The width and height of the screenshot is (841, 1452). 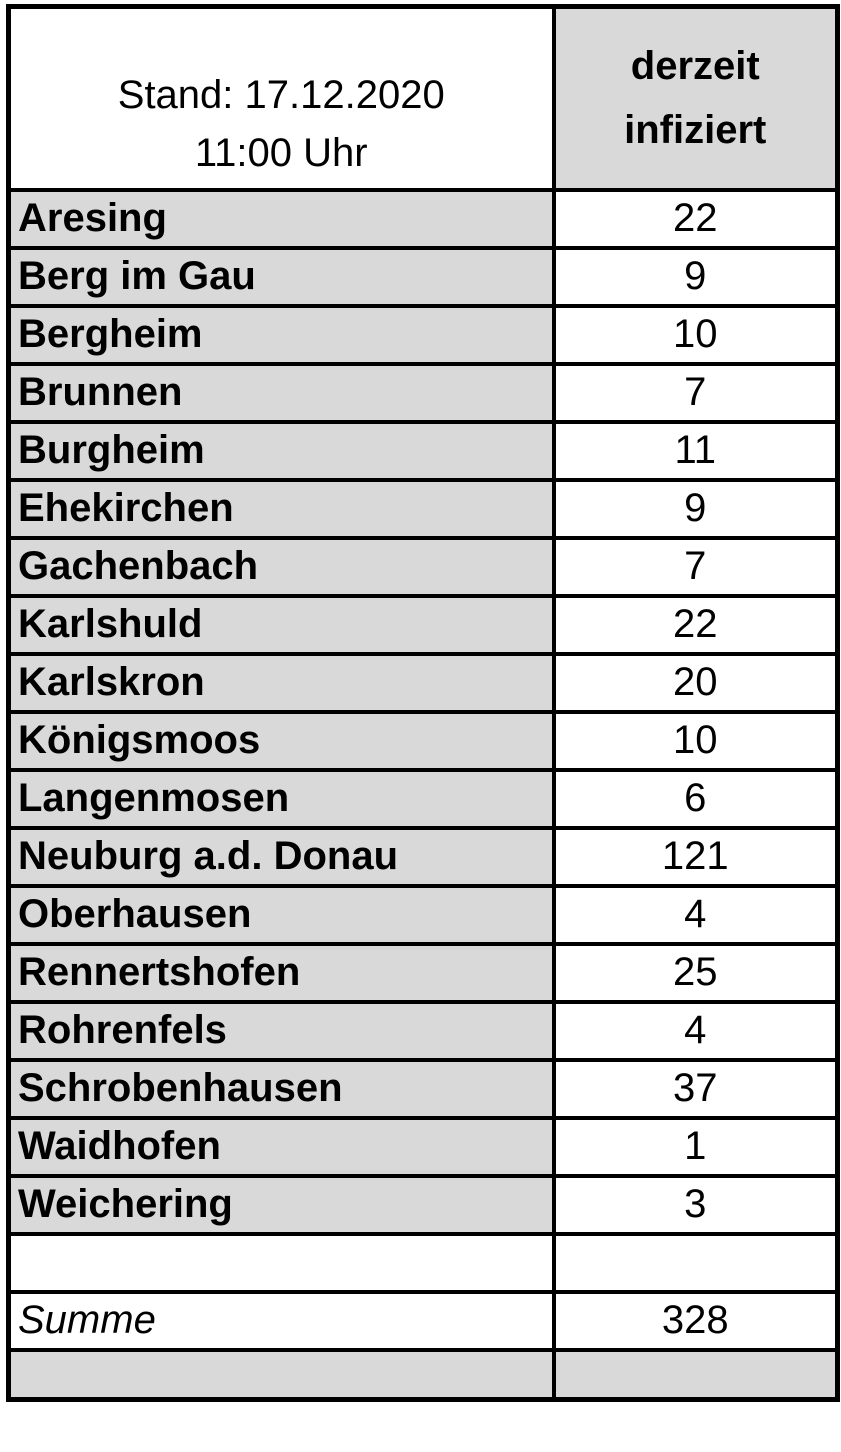 I want to click on stand-time: 11:00 Uhr, so click(x=281, y=153).